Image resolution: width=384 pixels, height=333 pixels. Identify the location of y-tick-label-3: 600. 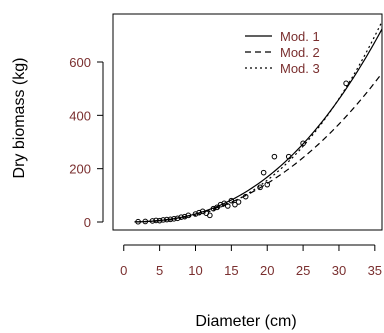
(80, 62).